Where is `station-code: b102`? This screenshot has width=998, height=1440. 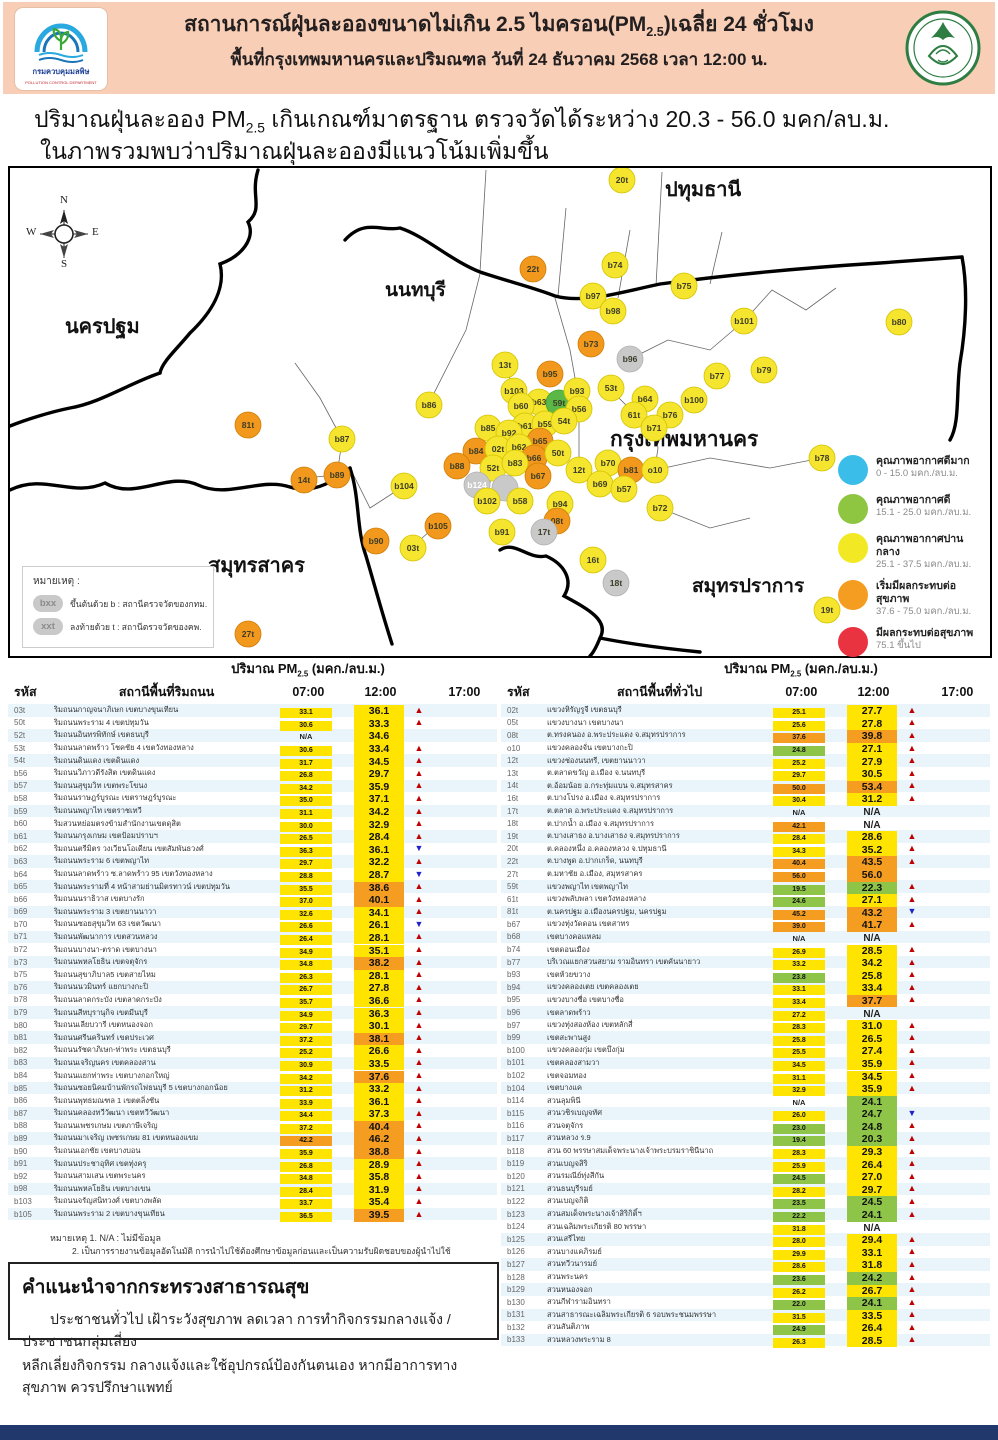 station-code: b102 is located at coordinates (516, 1076).